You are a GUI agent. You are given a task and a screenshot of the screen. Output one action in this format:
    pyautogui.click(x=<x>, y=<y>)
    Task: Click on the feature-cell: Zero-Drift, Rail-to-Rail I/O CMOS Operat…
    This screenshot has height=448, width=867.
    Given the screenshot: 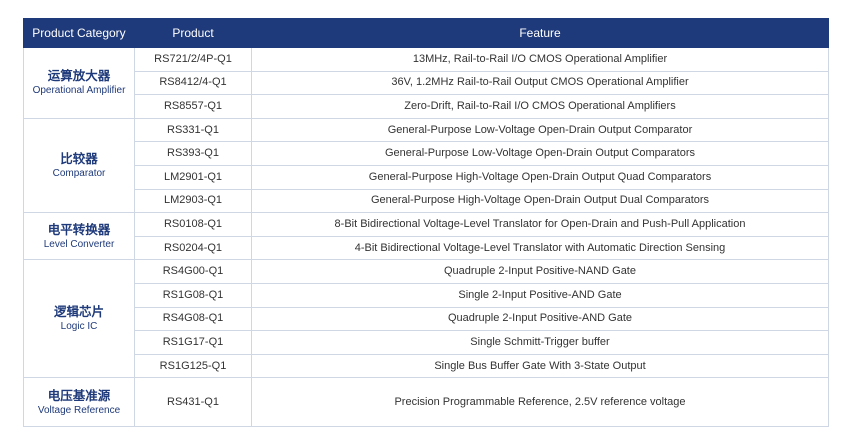 What is the action you would take?
    pyautogui.click(x=540, y=106)
    